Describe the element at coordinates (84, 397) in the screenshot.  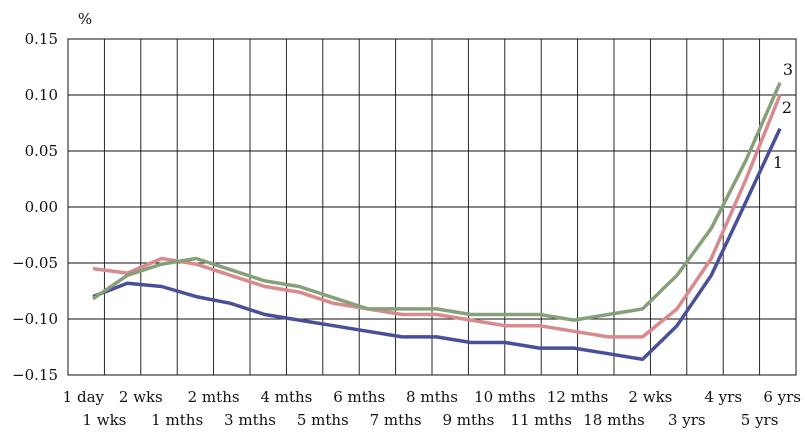
I see `x-tick-label: 1 day` at that location.